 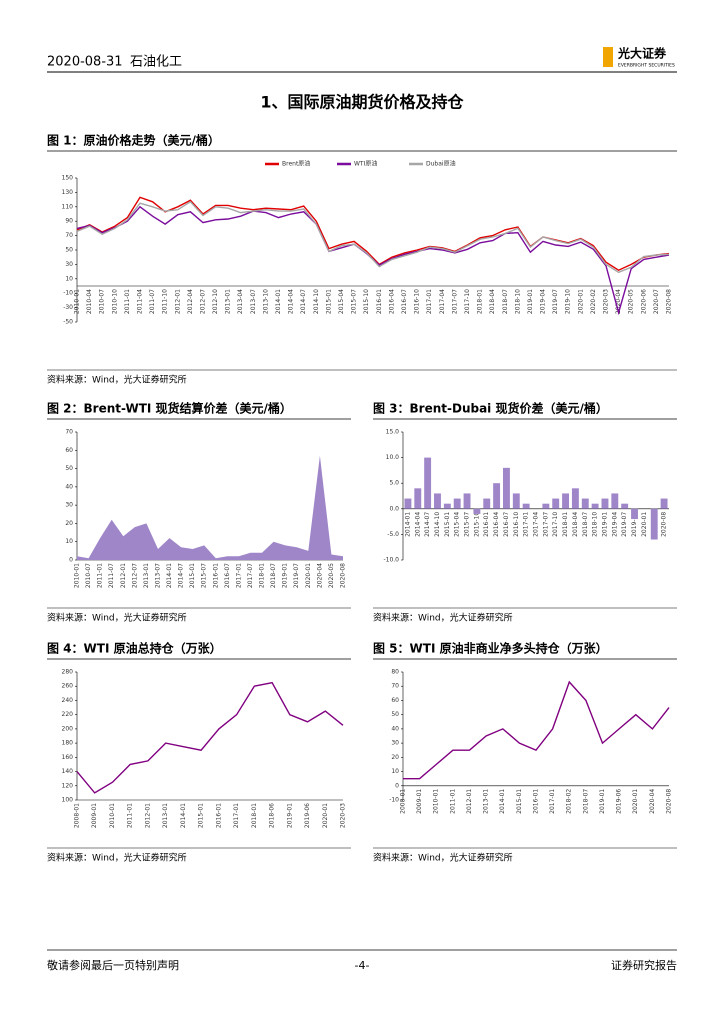 I want to click on figure-title: 图 3：Brent-Dubai 现货价差（美元/桶）, so click(x=490, y=408).